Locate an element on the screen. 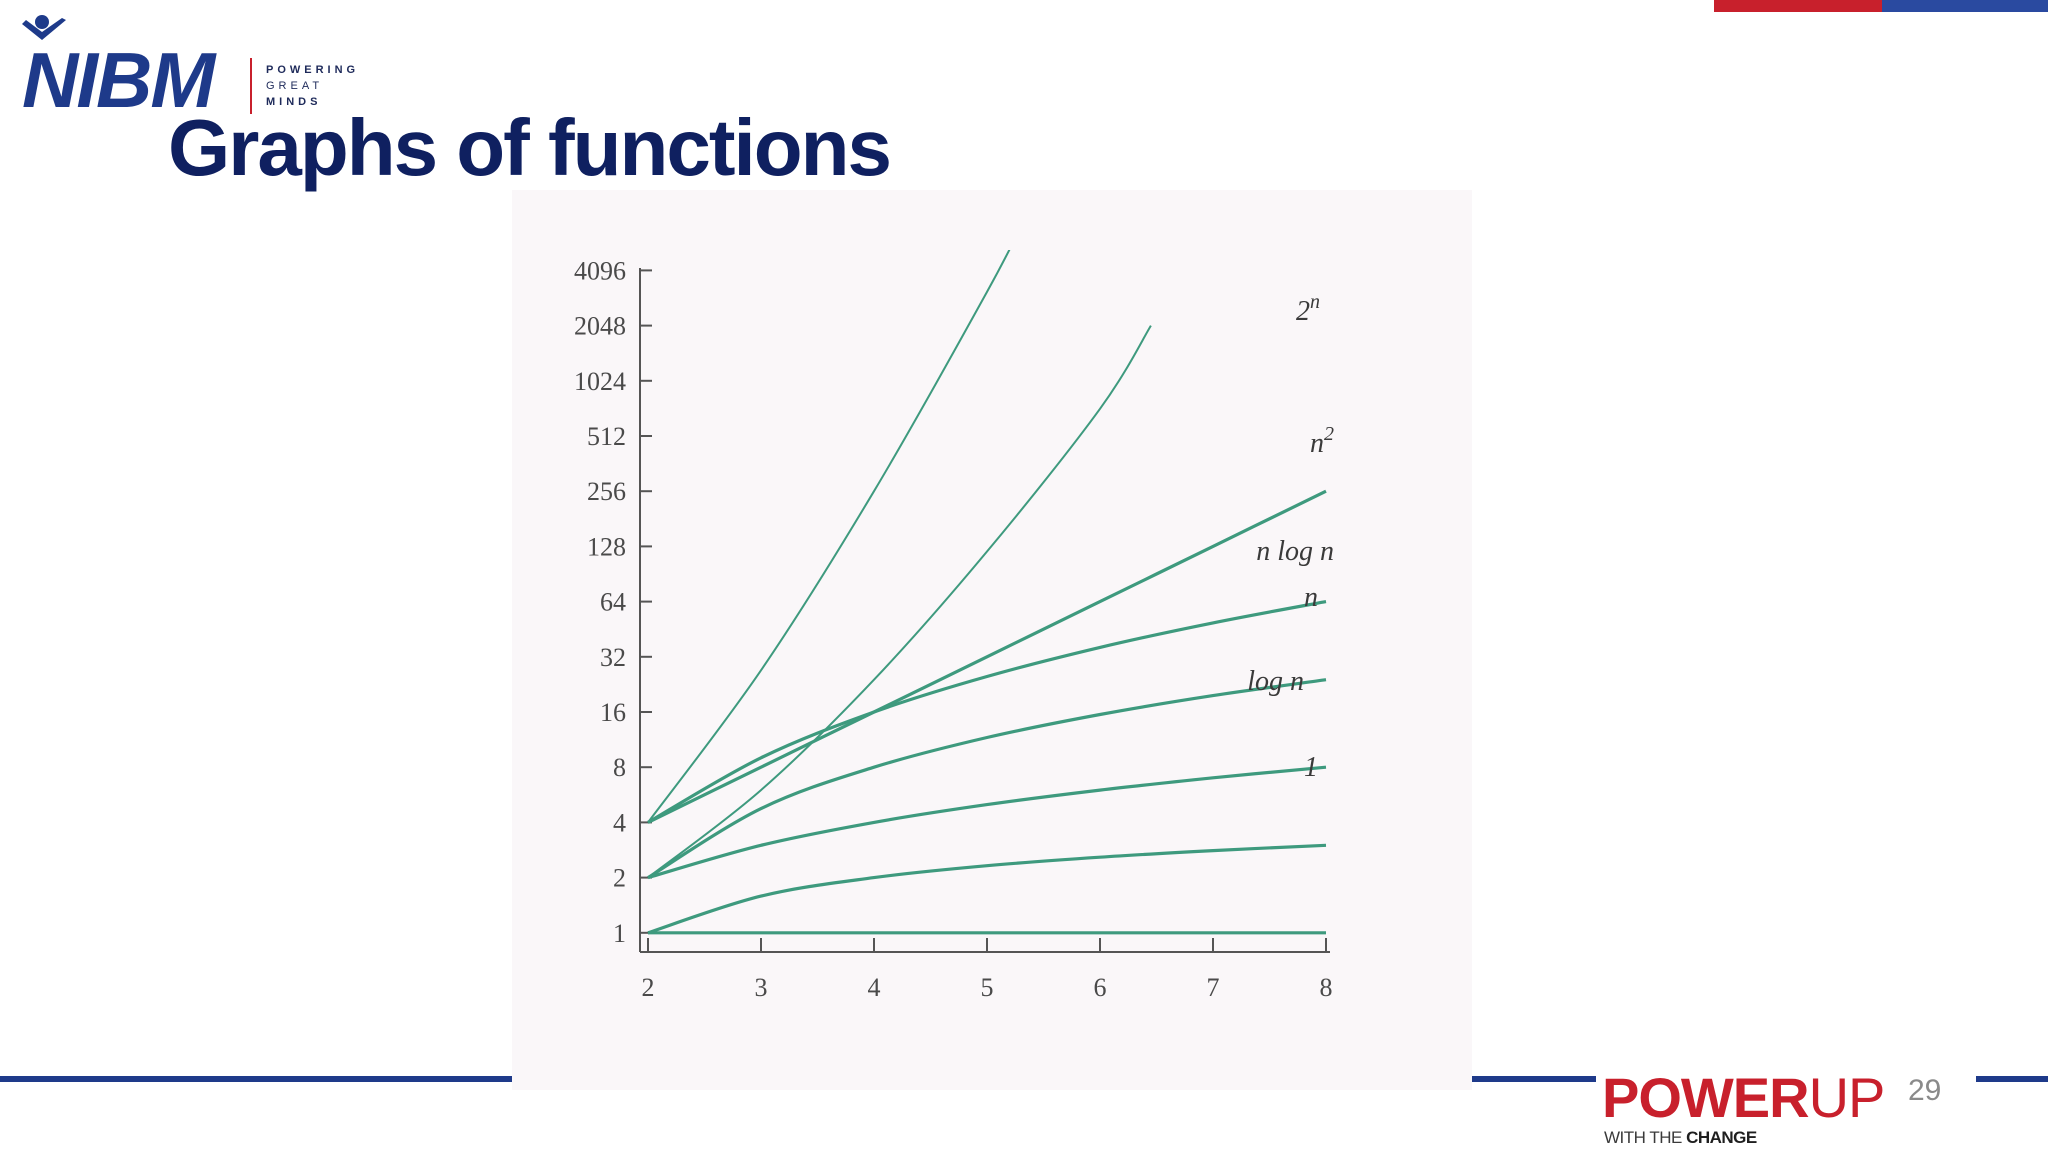  y-tick-label: 2048 is located at coordinates (600, 326).